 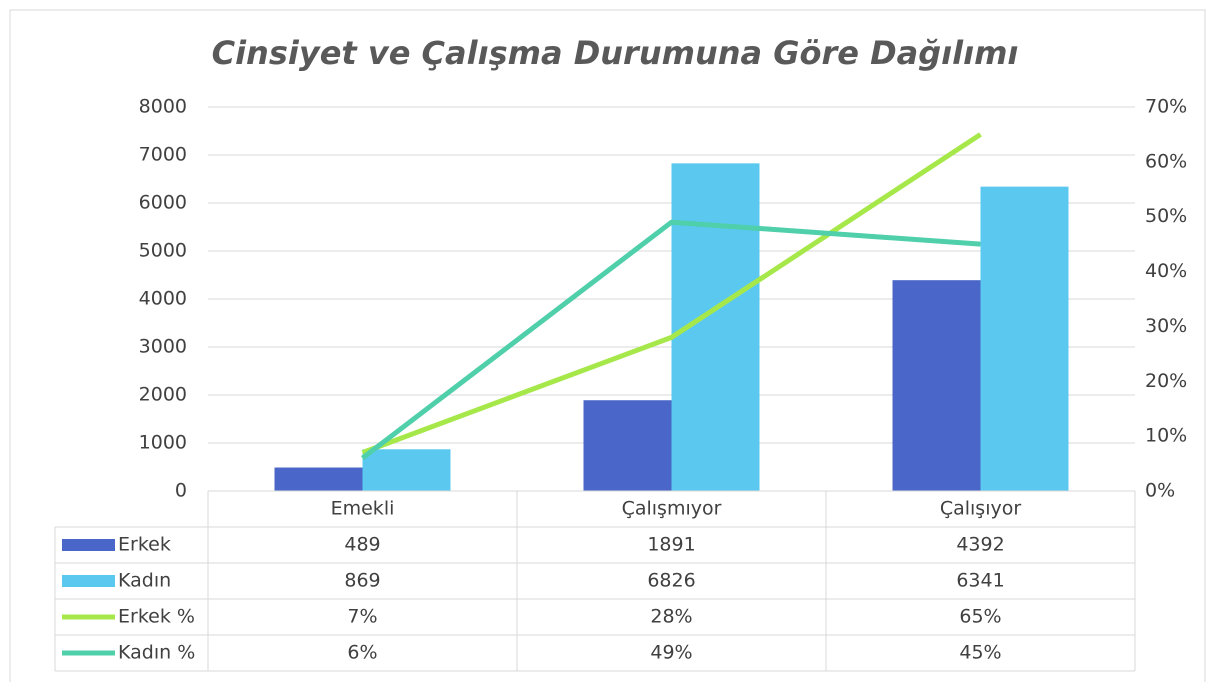 What do you see at coordinates (1166, 326) in the screenshot?
I see `y2-tick-label: 30%` at bounding box center [1166, 326].